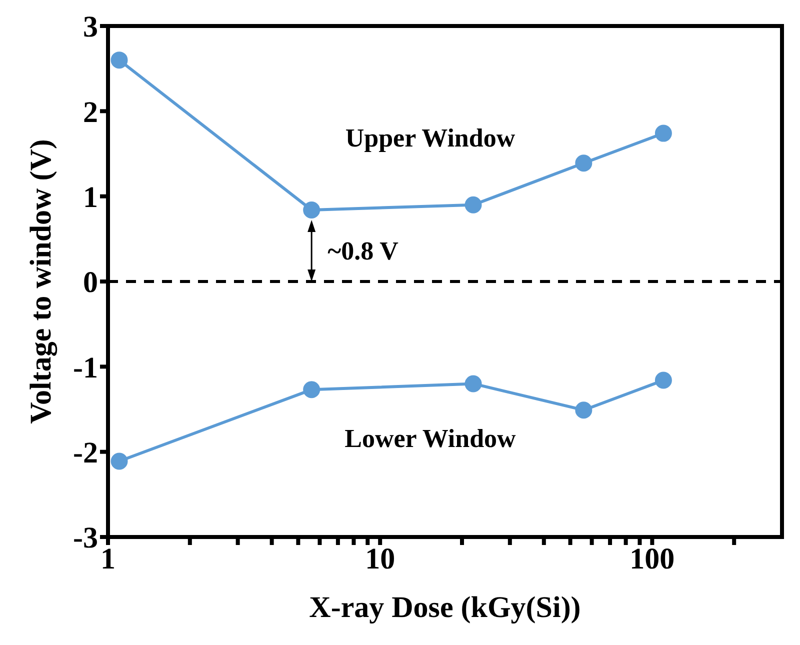 This screenshot has width=800, height=645. Describe the element at coordinates (41, 281) in the screenshot. I see `y-axis-title: Voltage to window (V)` at that location.